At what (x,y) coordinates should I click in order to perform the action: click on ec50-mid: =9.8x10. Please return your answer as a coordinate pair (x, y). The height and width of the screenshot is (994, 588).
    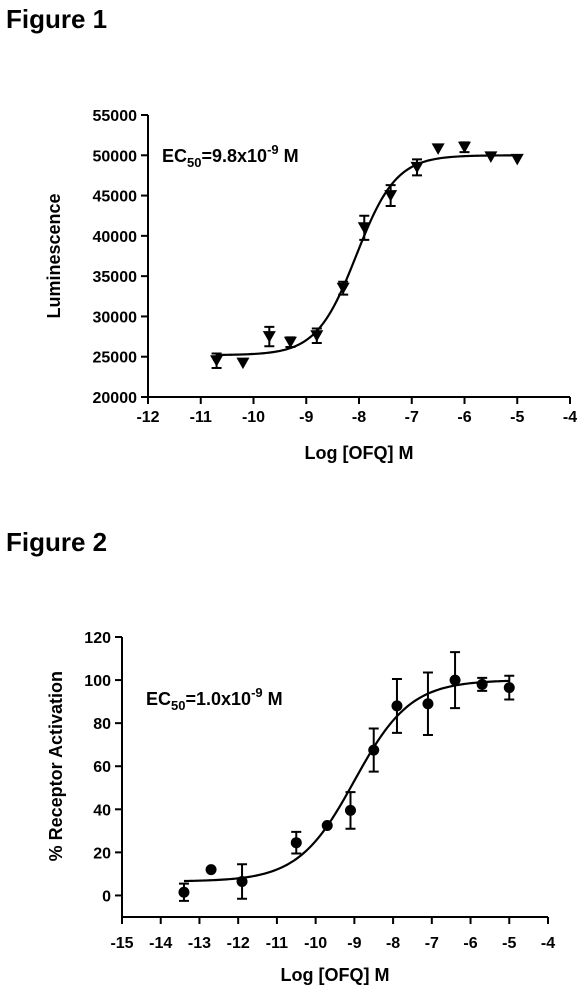
    Looking at the image, I should click on (234, 156).